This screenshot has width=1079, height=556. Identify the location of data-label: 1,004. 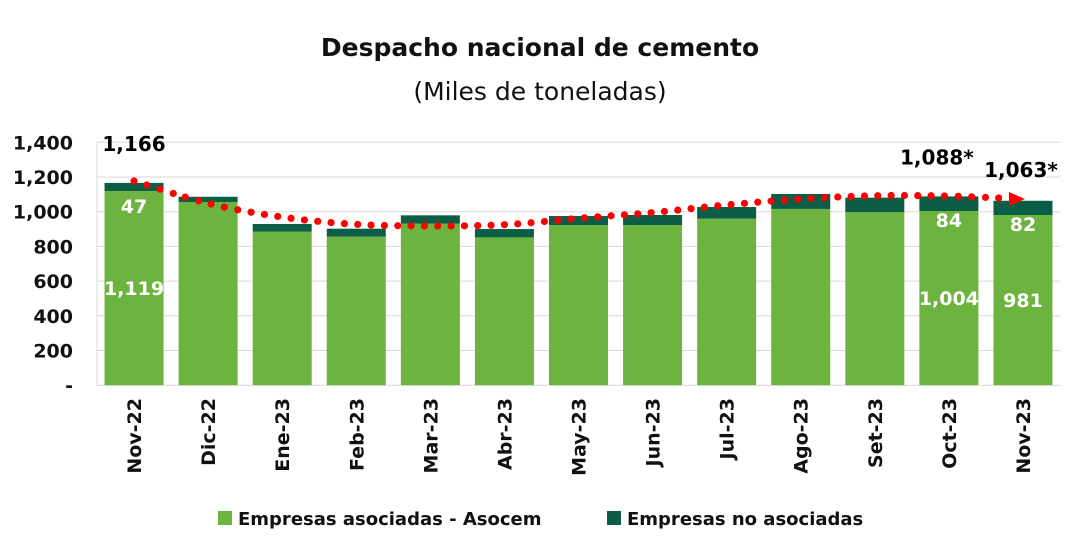
(949, 299).